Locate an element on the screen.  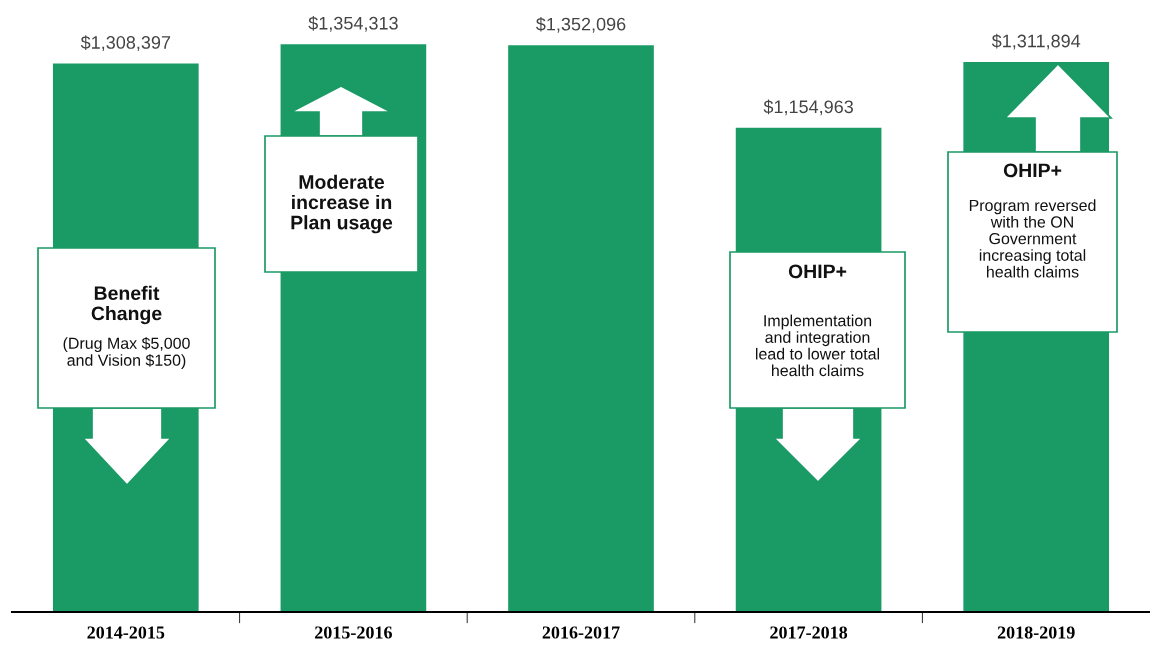
data-label: $1,308,397 is located at coordinates (125, 43).